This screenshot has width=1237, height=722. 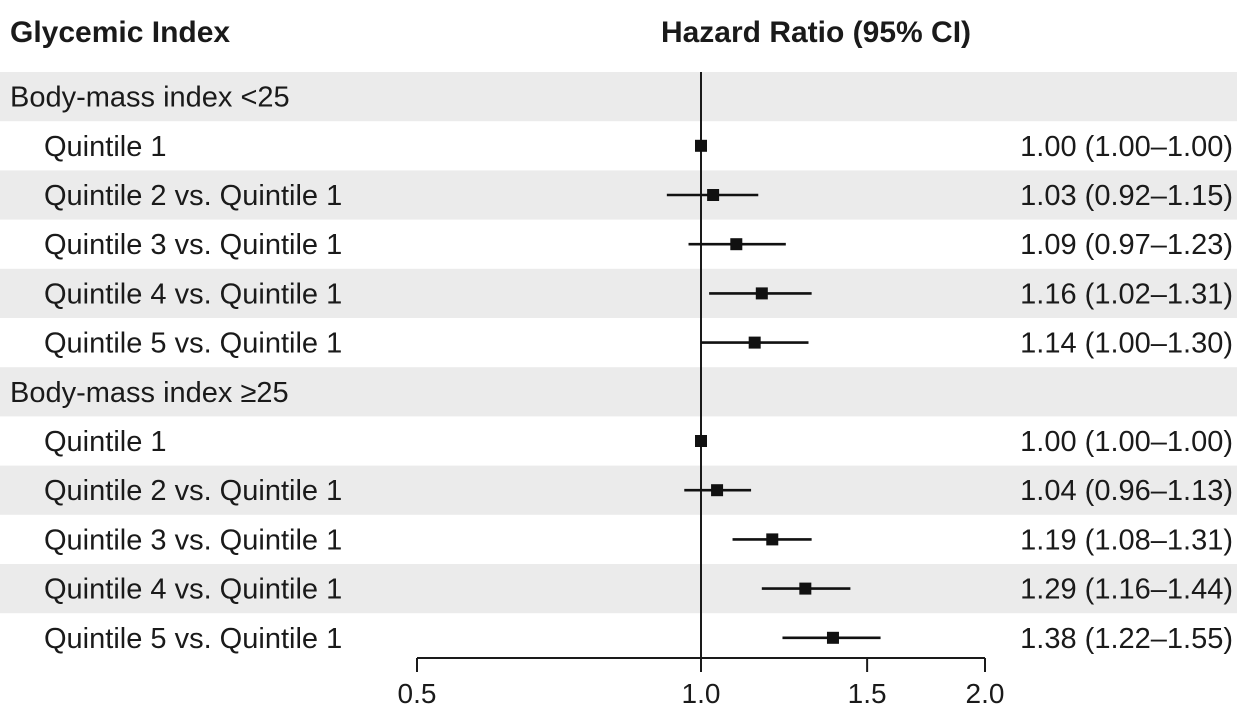 I want to click on hr-value-label: 1.38 (1.22–1.55), so click(x=1126, y=639).